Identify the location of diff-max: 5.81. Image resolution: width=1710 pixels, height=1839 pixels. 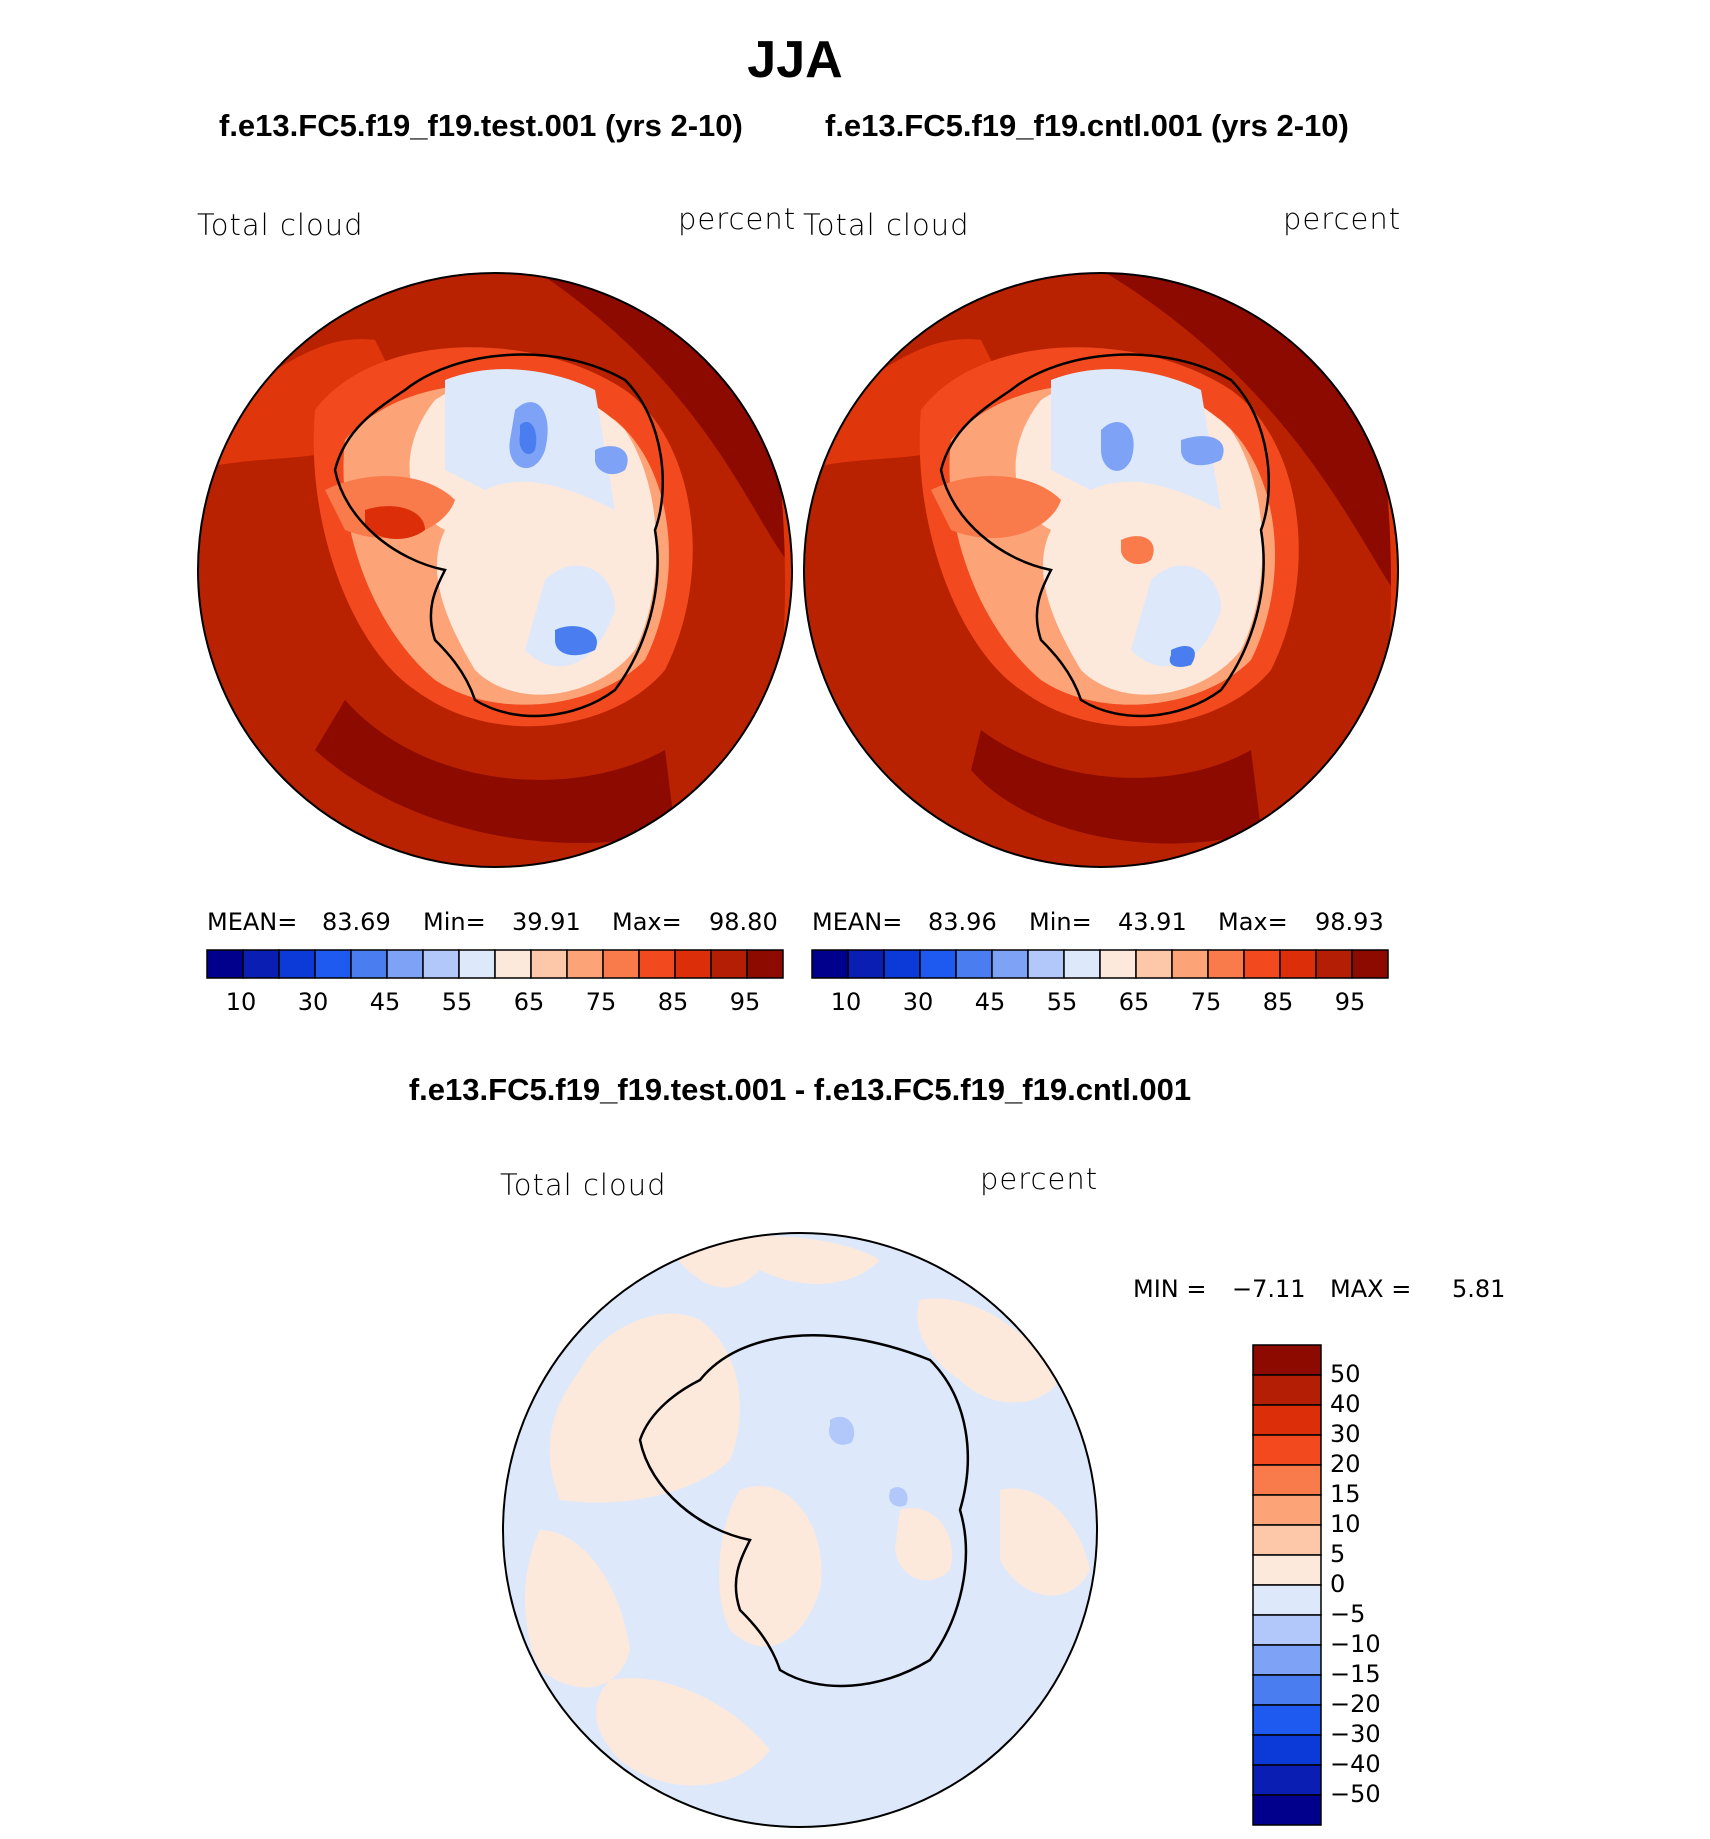
(1479, 1289).